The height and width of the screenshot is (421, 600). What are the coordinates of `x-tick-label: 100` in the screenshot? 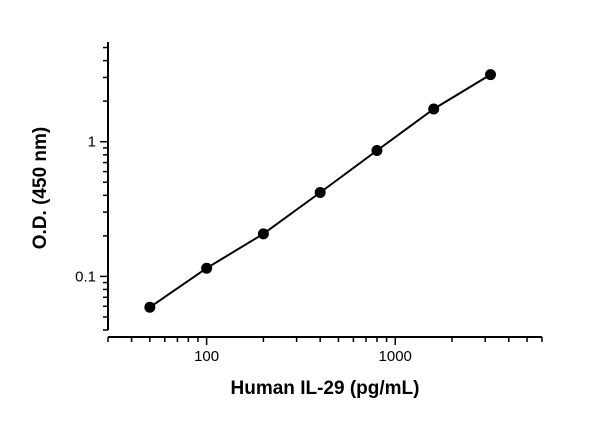 It's located at (206, 356).